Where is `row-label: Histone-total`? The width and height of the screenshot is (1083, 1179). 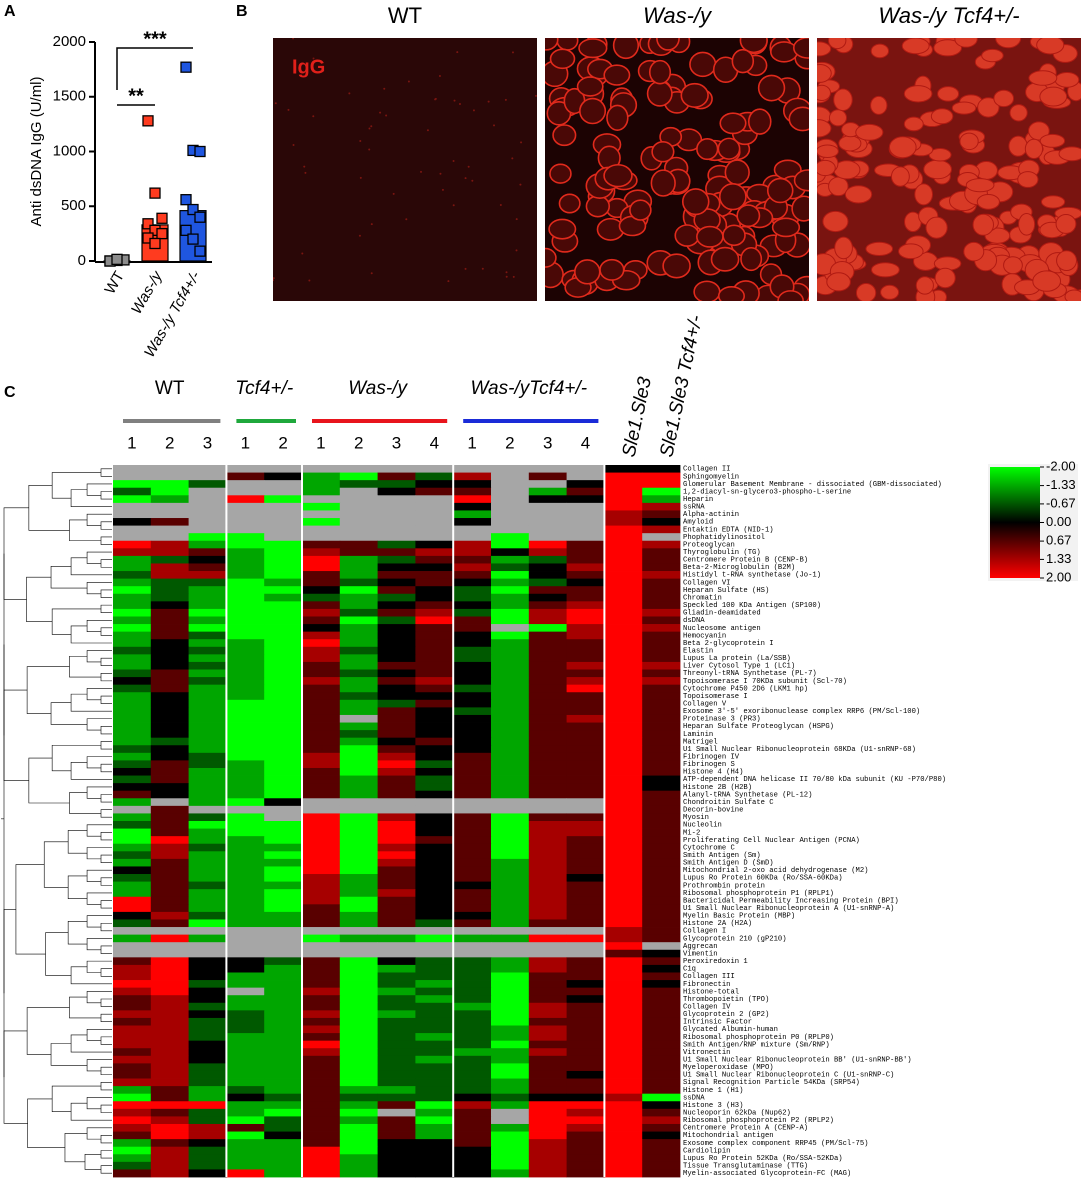
row-label: Histone-total is located at coordinates (711, 992).